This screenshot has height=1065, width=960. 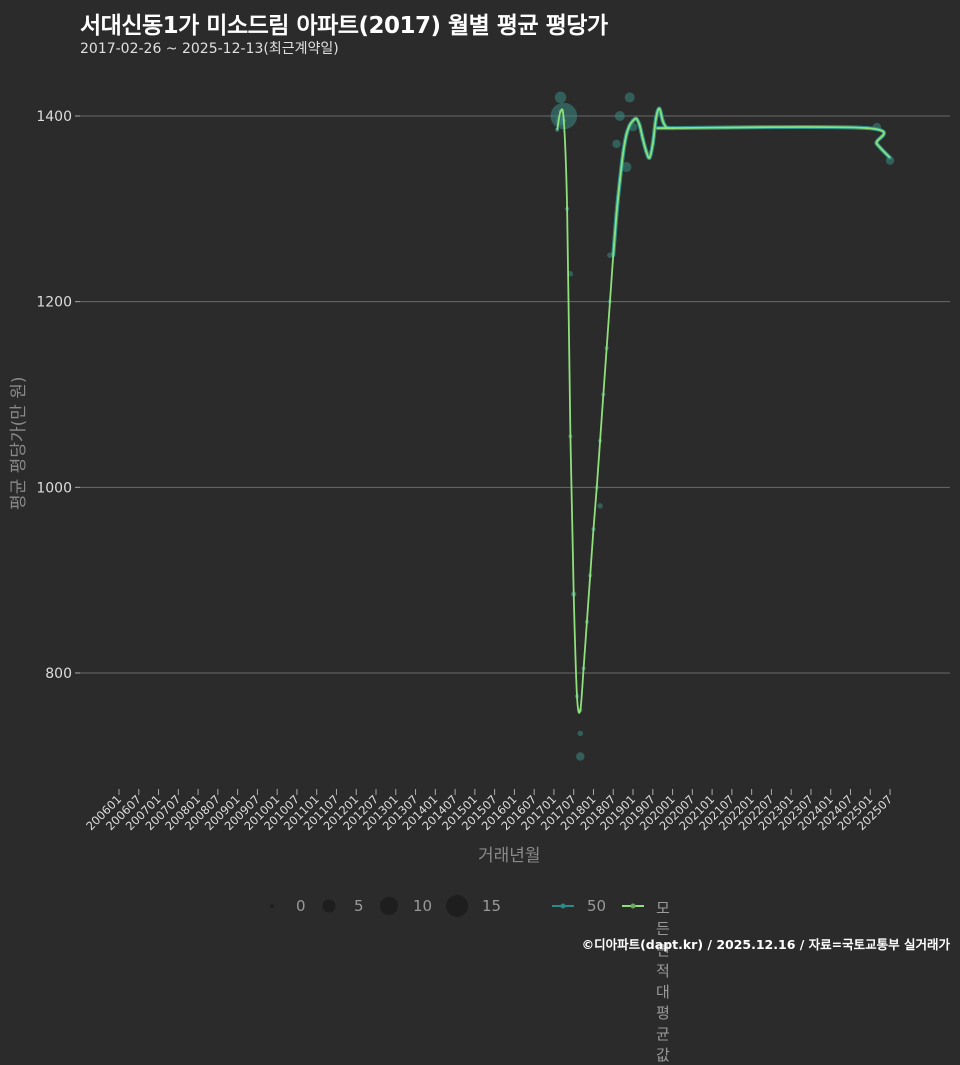 I want to click on legend-size-10: 10, so click(x=423, y=906).